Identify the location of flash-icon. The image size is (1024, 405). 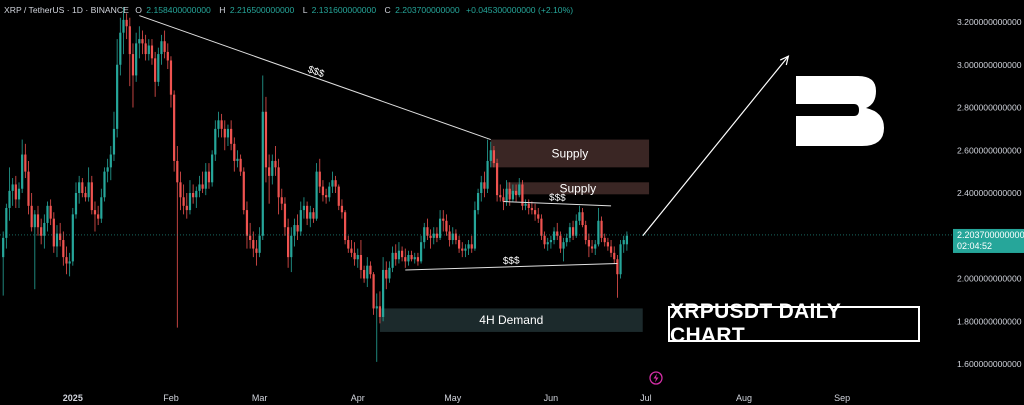
(656, 378).